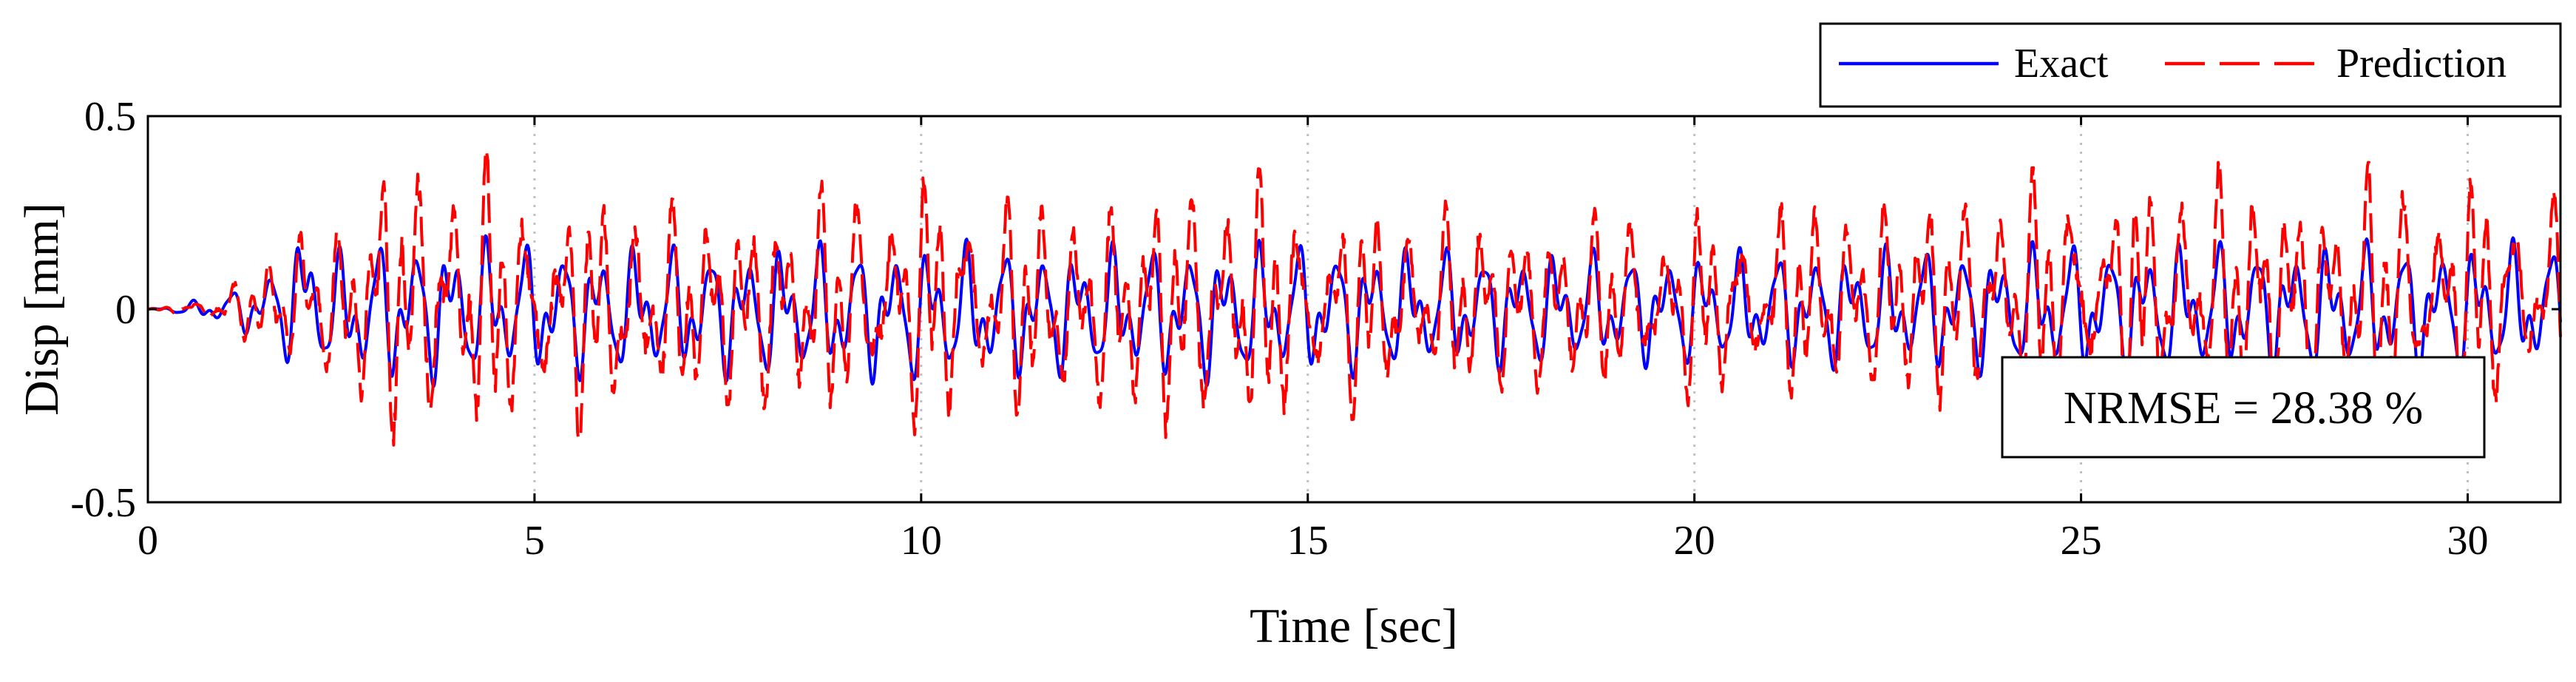  What do you see at coordinates (2468, 541) in the screenshot?
I see `x-tick-label: 30` at bounding box center [2468, 541].